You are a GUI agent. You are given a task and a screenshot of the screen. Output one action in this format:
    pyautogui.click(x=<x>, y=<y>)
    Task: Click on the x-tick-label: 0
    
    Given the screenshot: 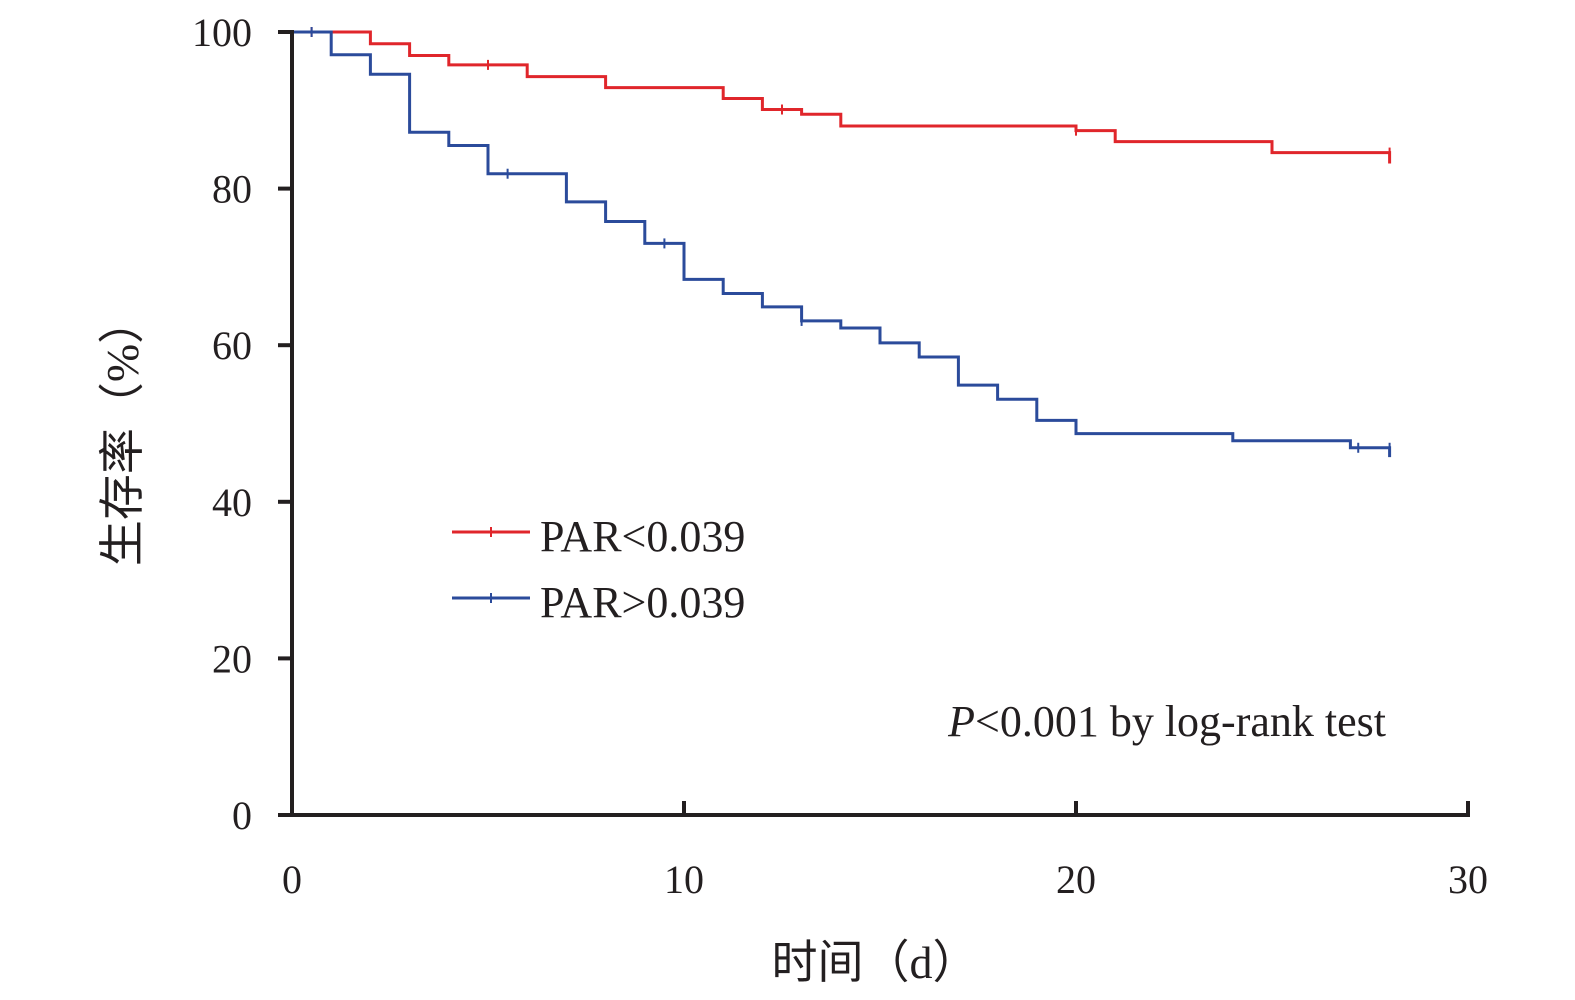 What is the action you would take?
    pyautogui.click(x=292, y=879)
    